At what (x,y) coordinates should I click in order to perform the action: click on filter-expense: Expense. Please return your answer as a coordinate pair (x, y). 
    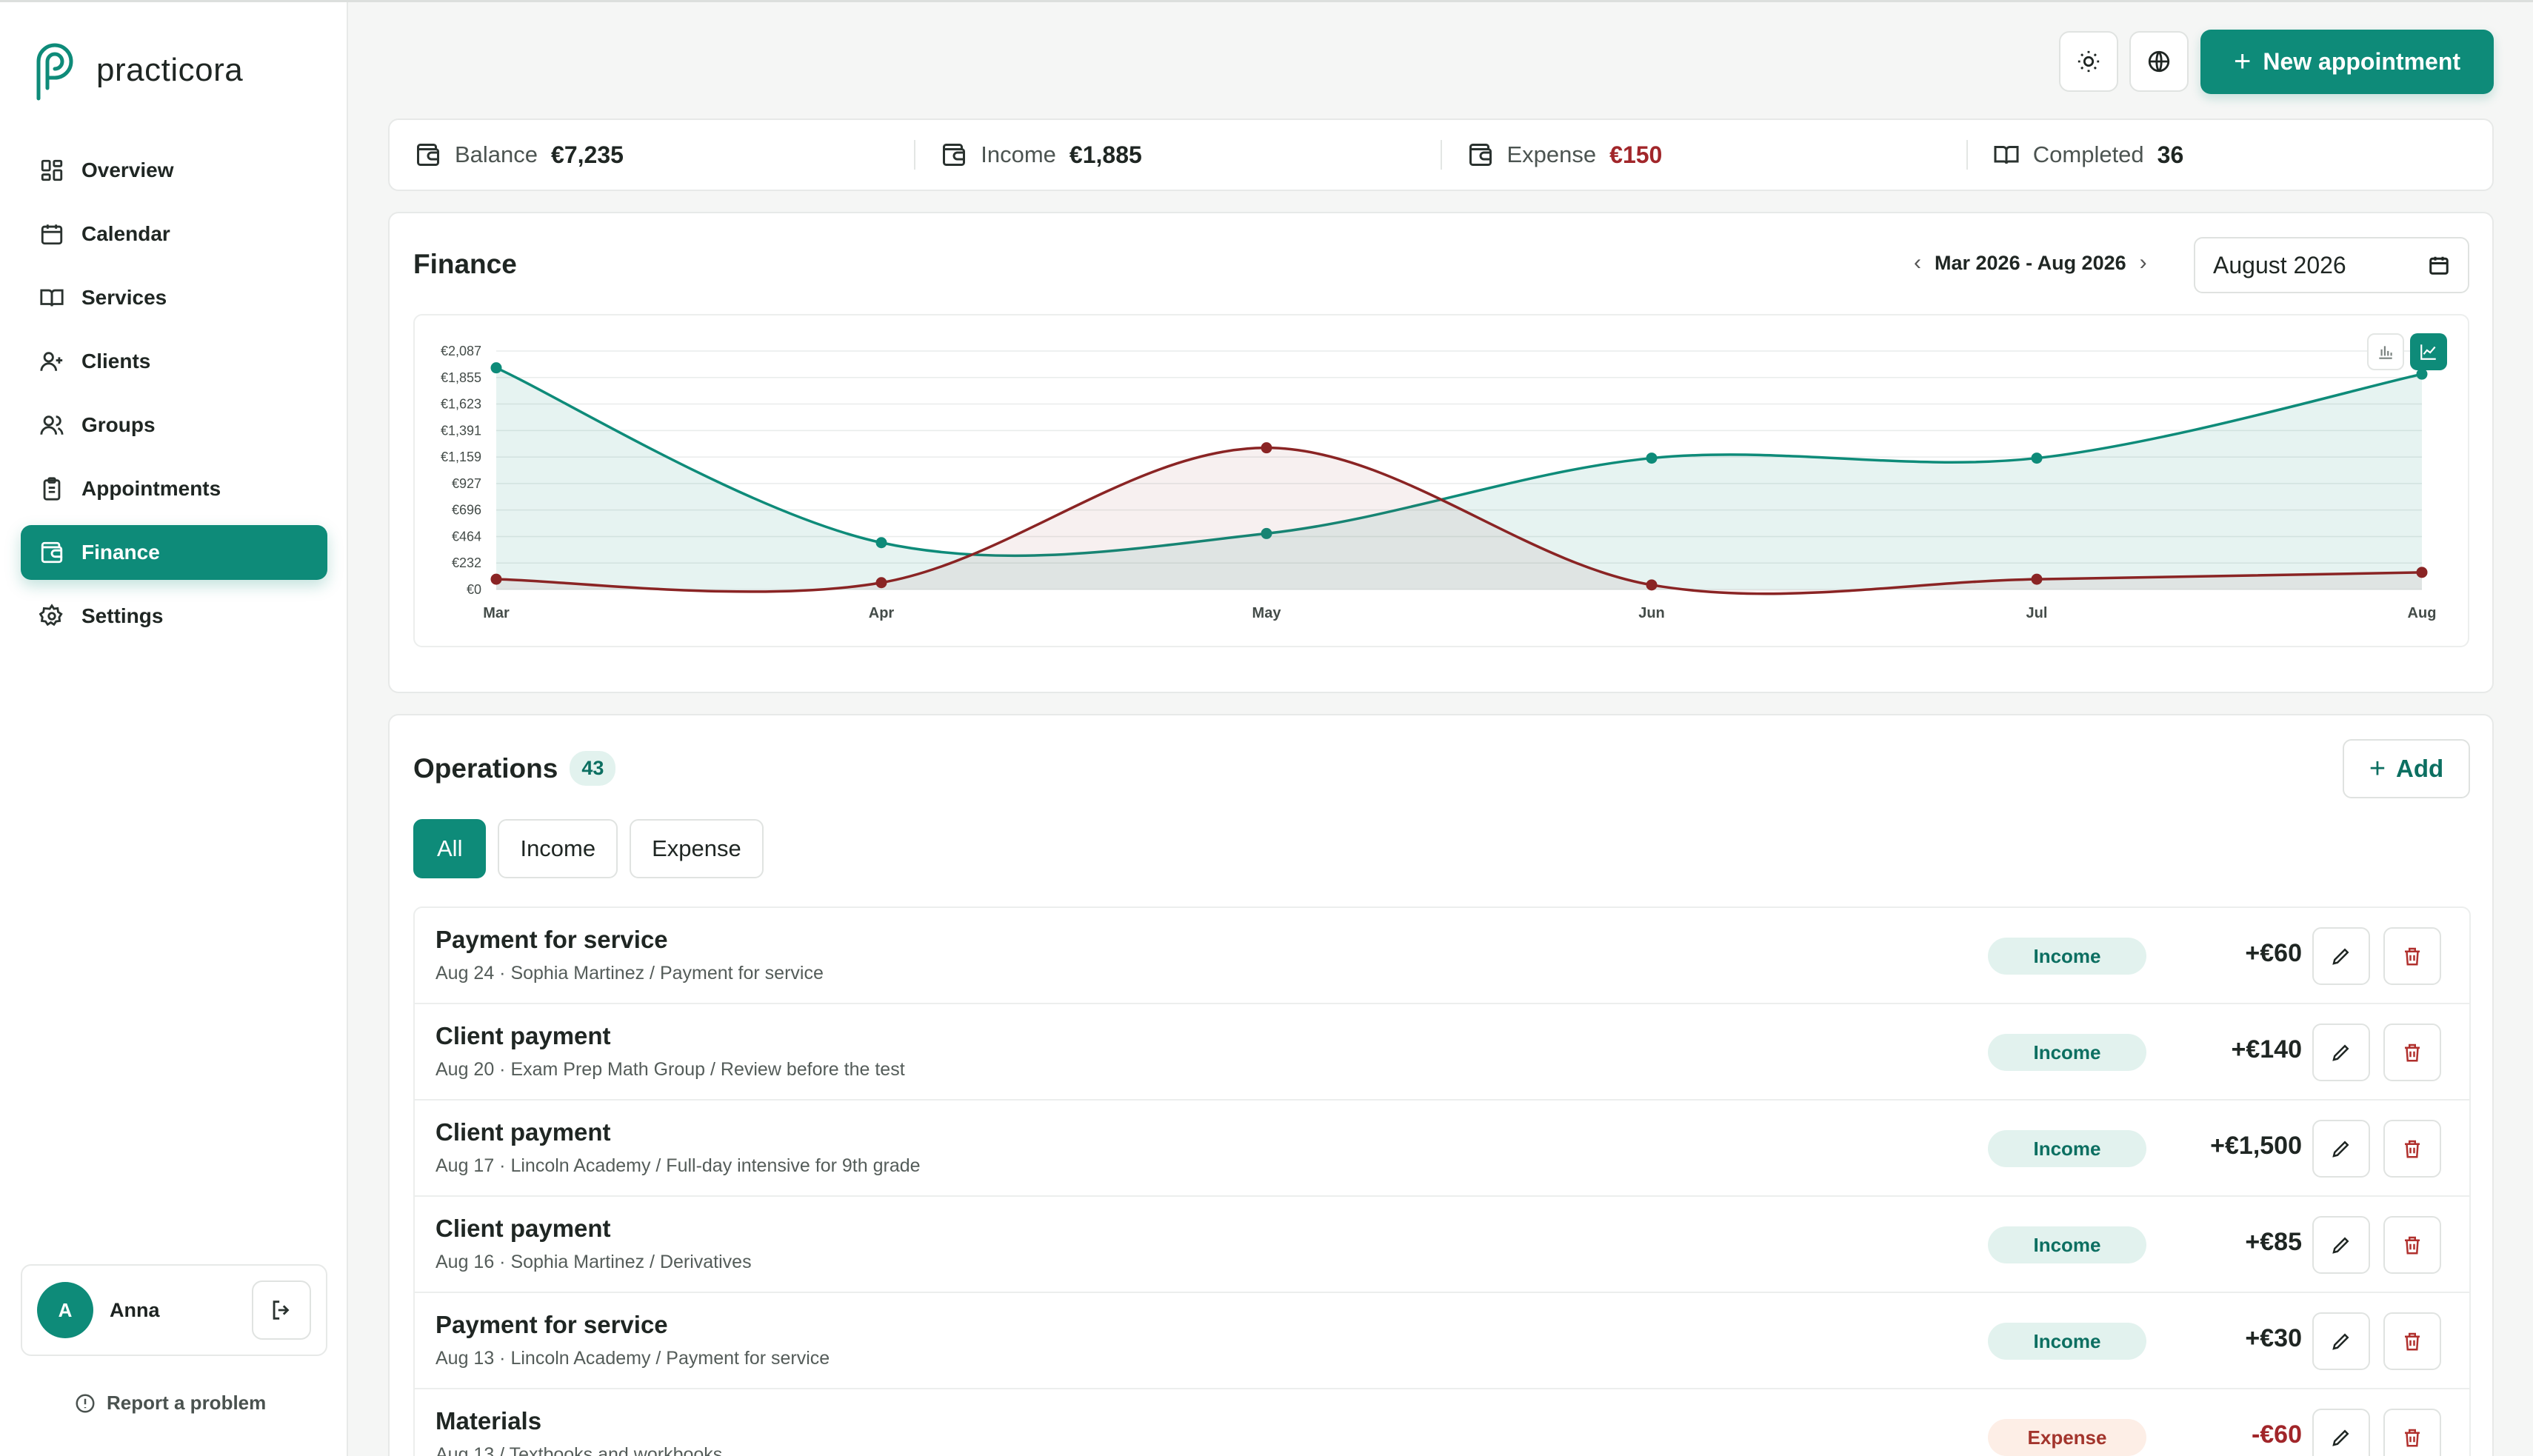
    Looking at the image, I should click on (697, 848).